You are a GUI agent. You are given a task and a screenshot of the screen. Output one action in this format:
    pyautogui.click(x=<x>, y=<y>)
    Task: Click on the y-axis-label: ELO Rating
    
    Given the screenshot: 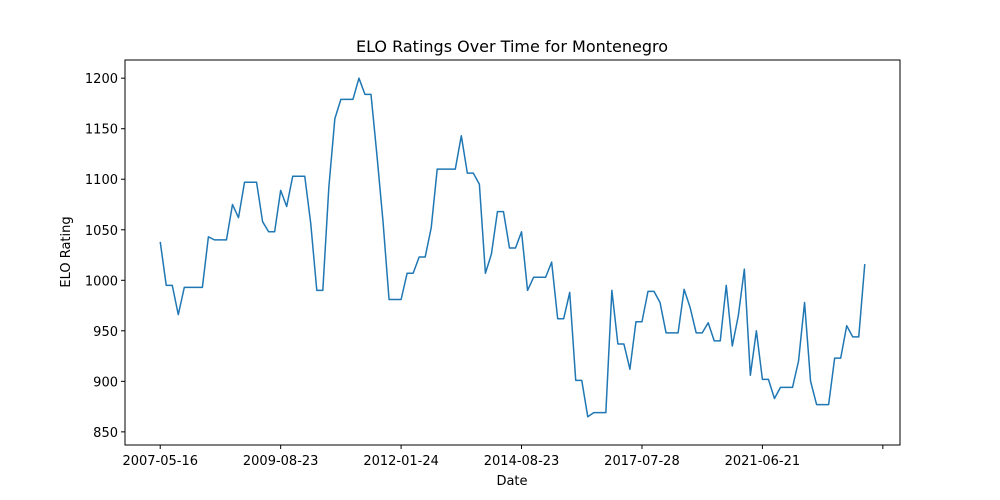 What is the action you would take?
    pyautogui.click(x=66, y=251)
    